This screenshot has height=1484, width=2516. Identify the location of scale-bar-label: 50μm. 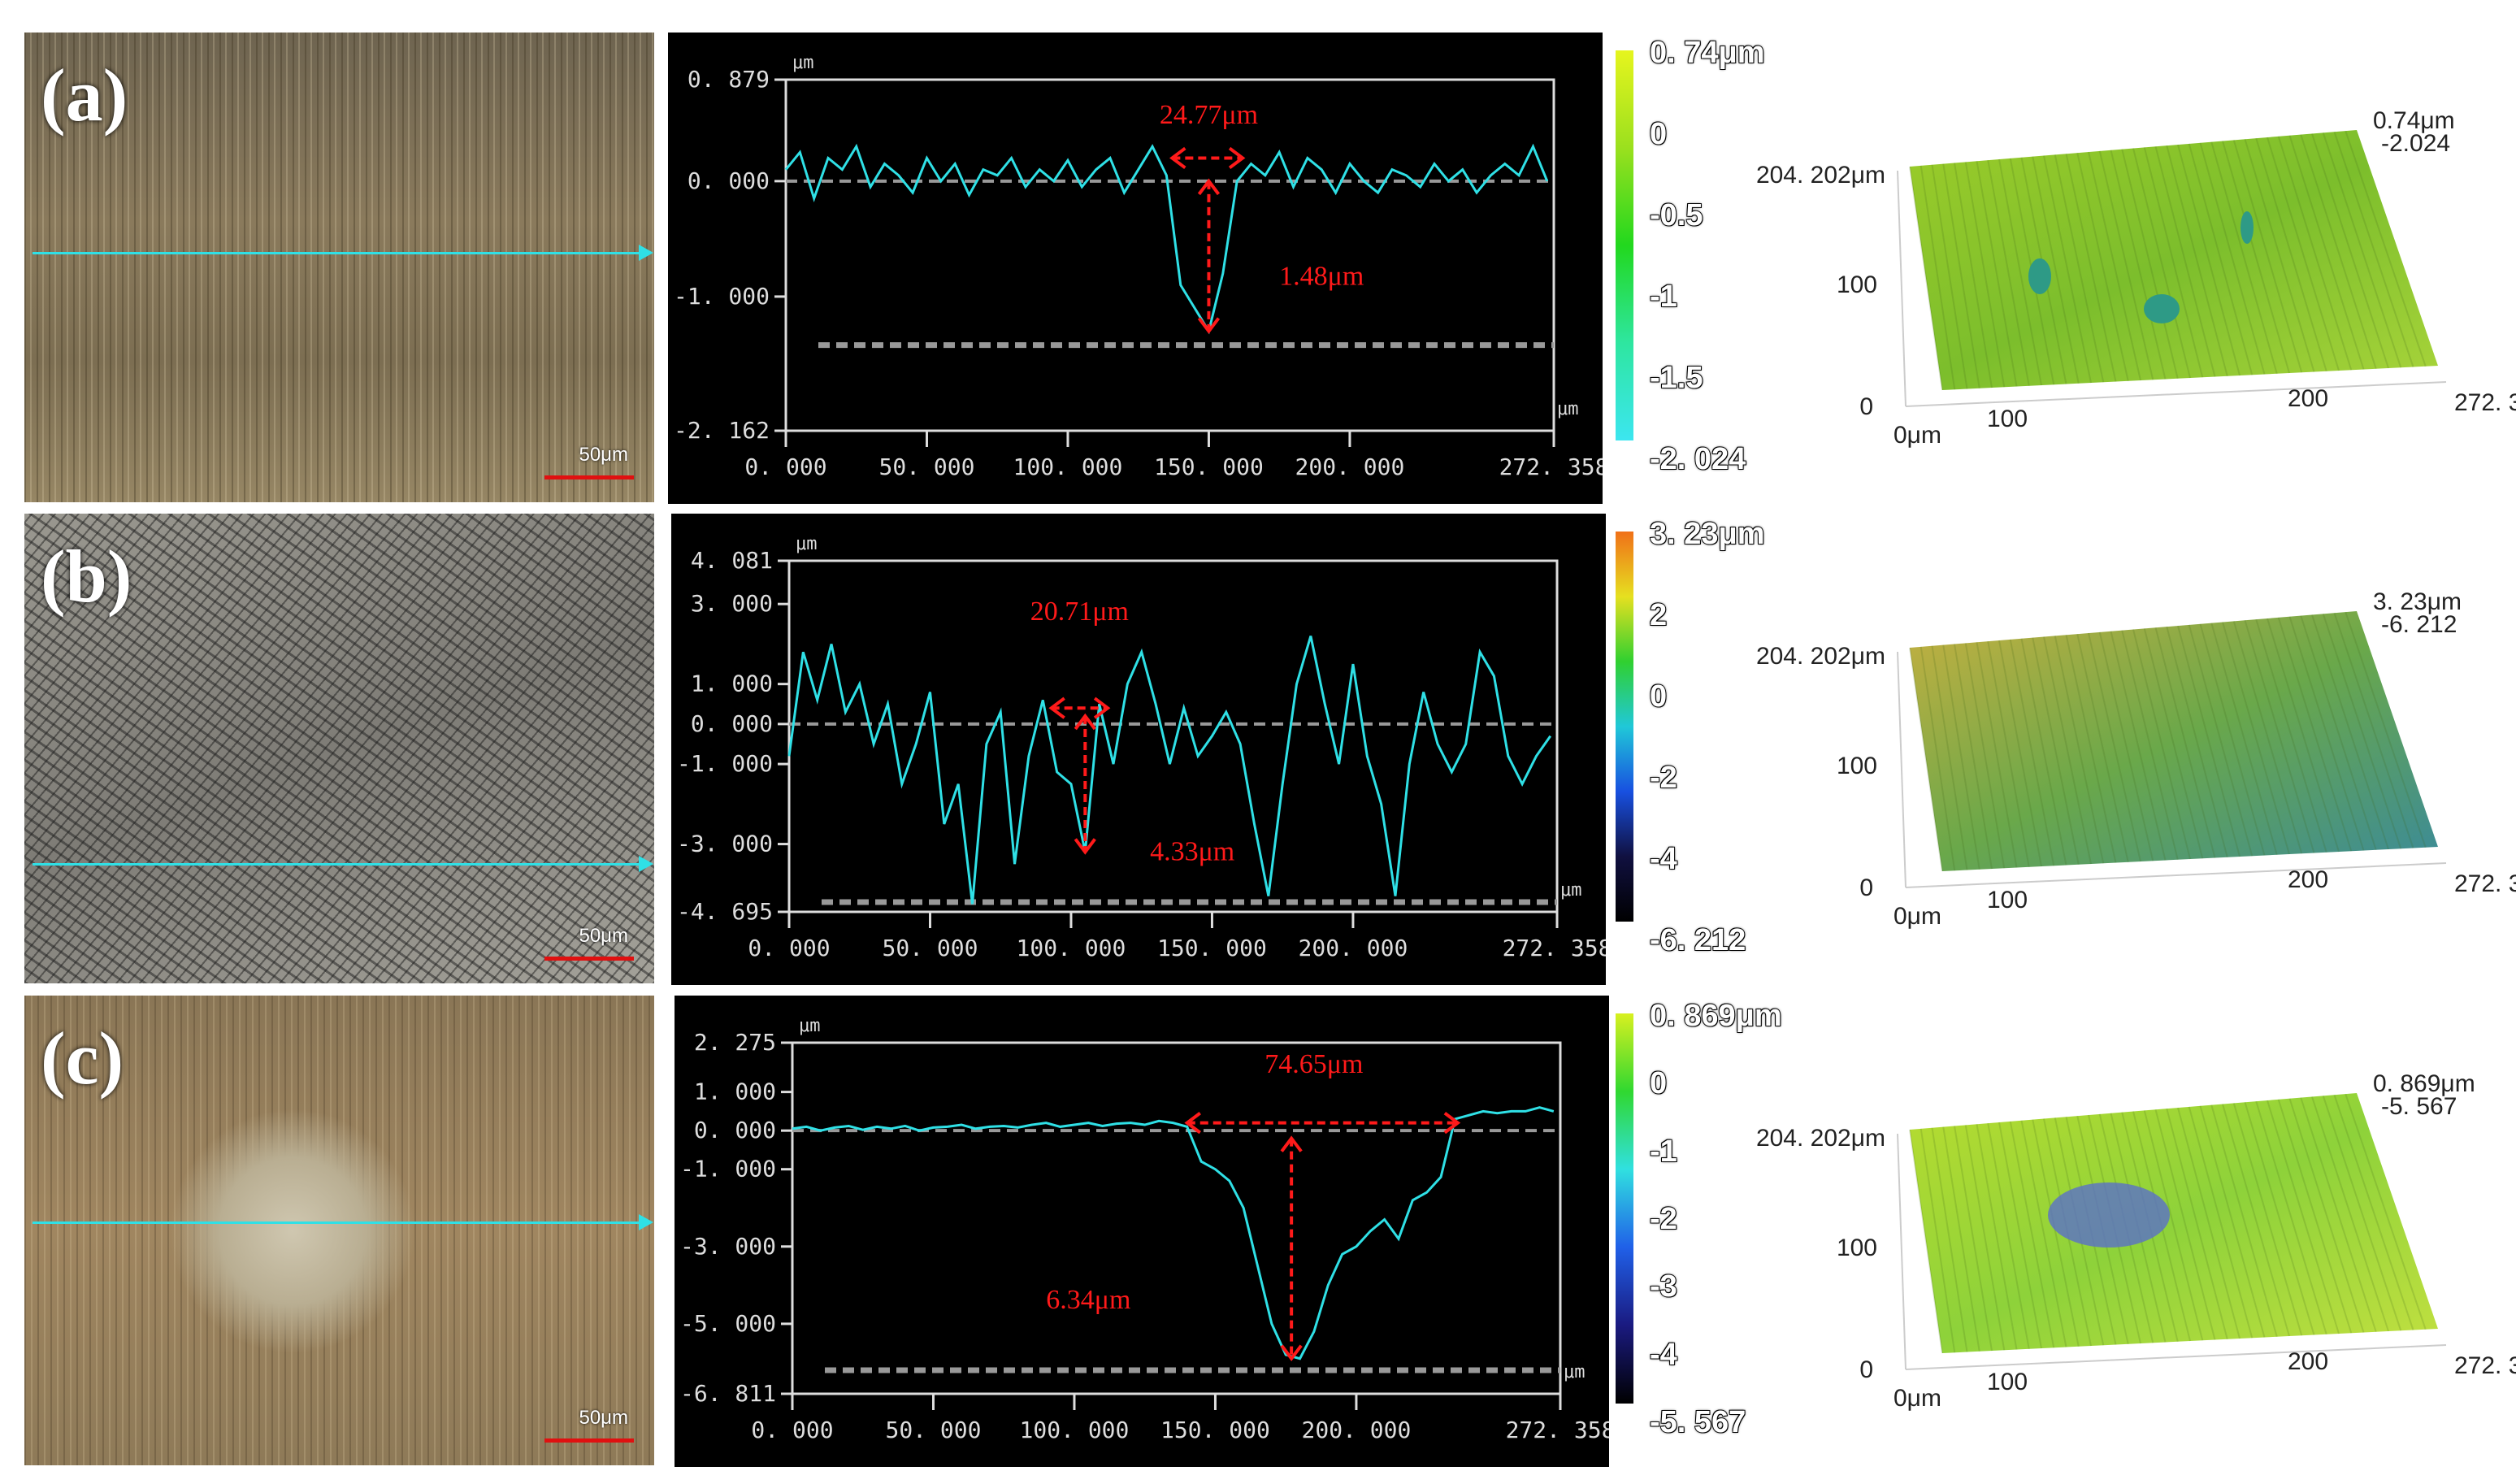
(603, 455).